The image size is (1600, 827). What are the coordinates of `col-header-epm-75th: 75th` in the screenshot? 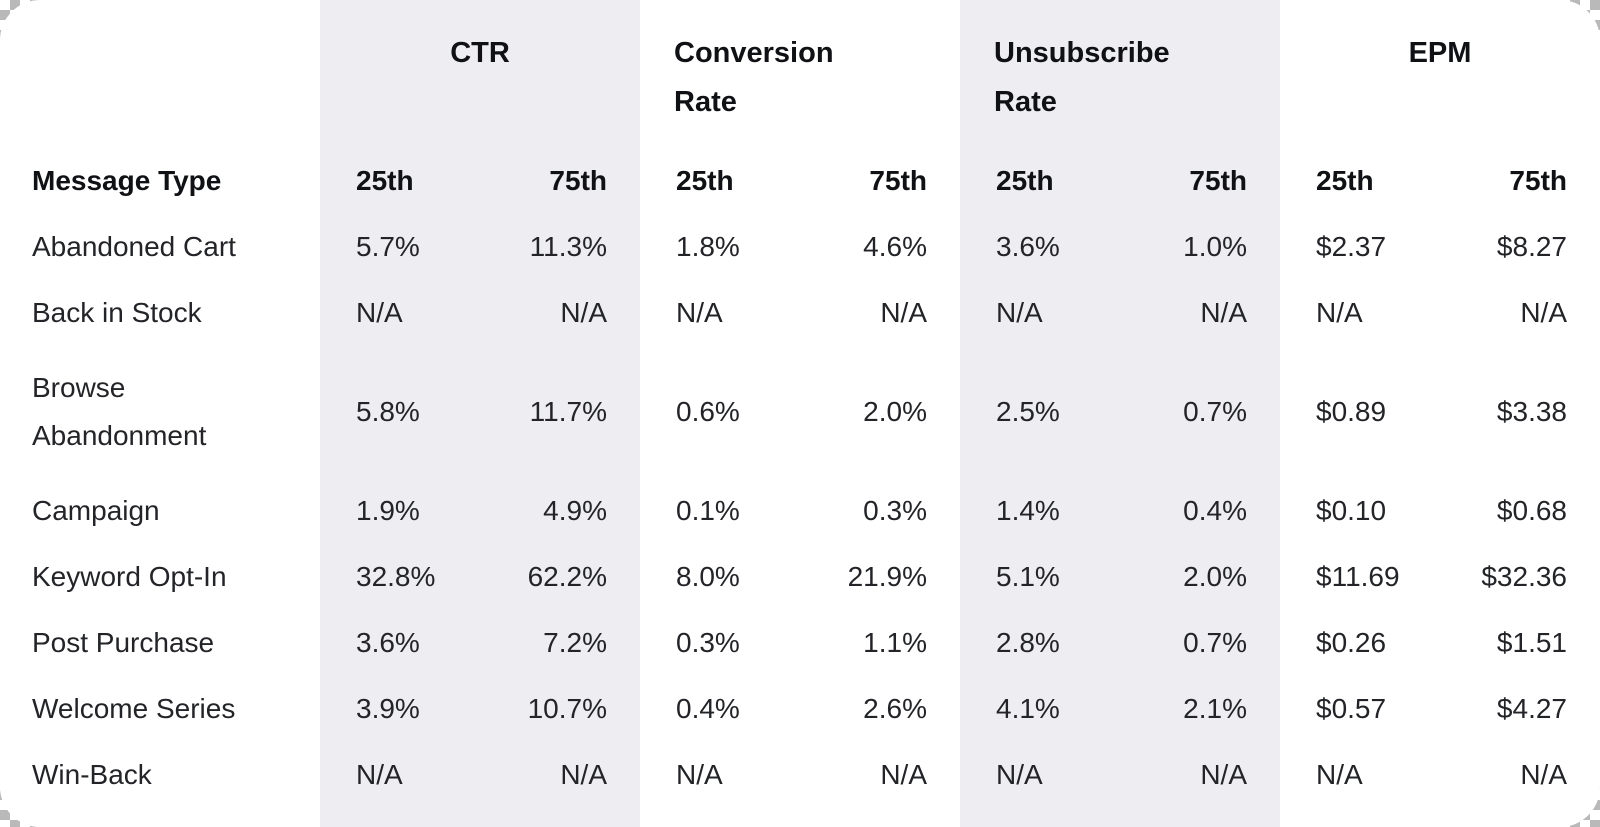 It's located at (1538, 180).